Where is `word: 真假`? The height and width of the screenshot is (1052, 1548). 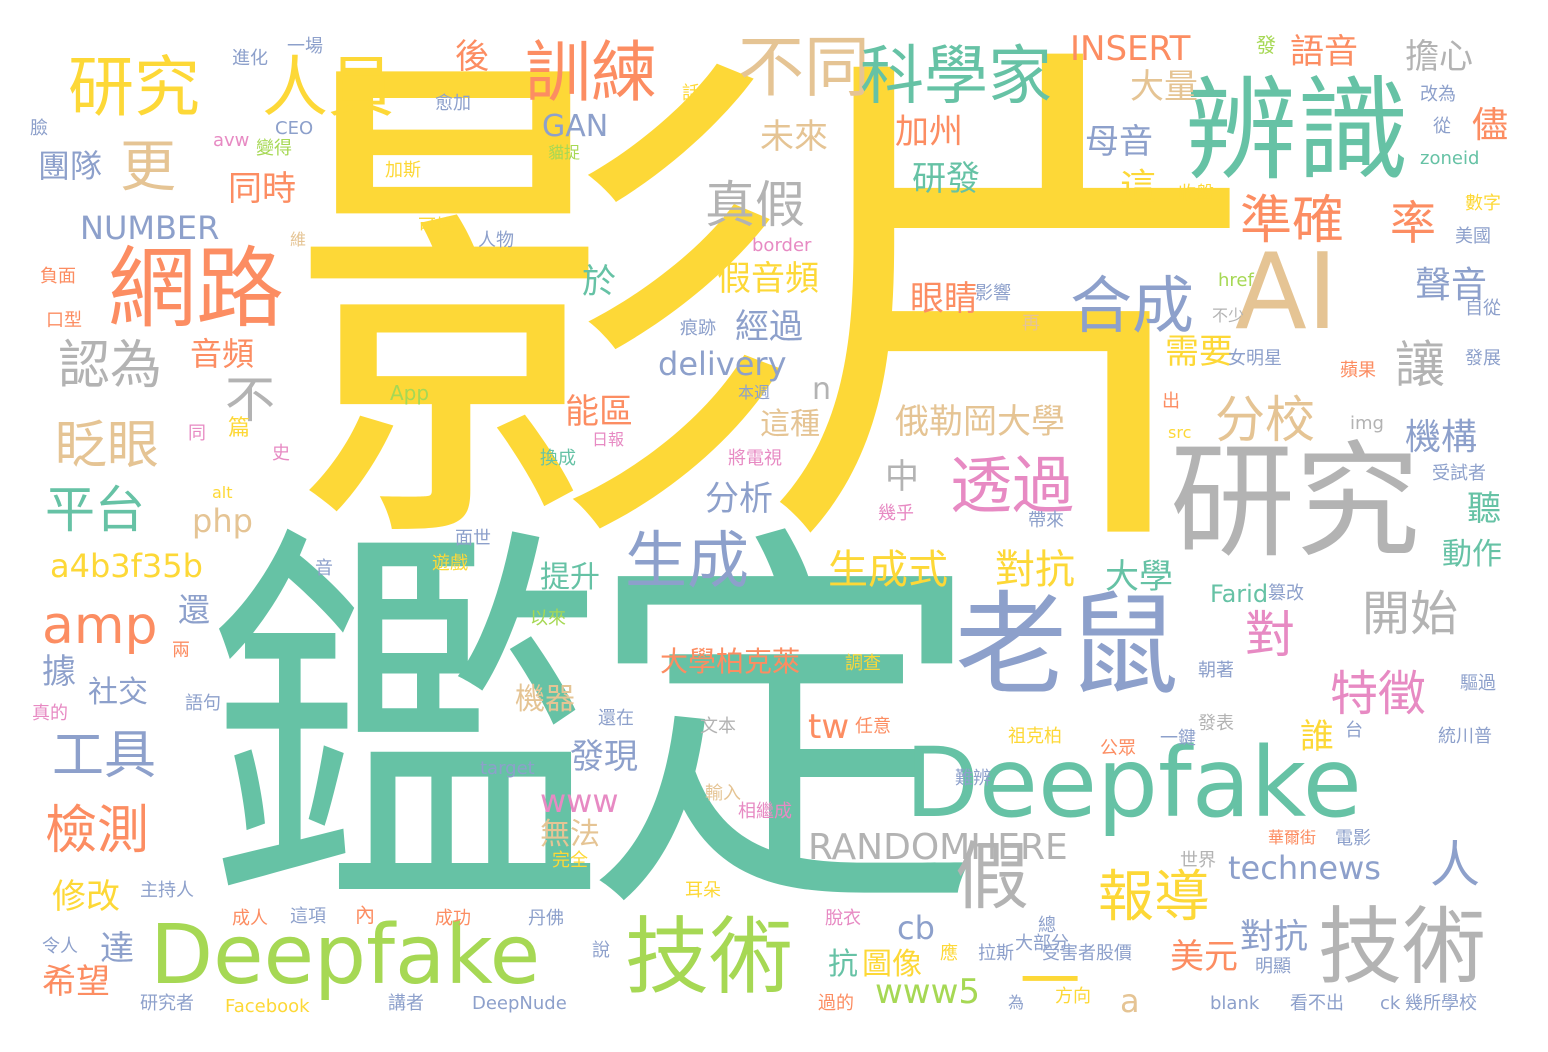 word: 真假 is located at coordinates (755, 205).